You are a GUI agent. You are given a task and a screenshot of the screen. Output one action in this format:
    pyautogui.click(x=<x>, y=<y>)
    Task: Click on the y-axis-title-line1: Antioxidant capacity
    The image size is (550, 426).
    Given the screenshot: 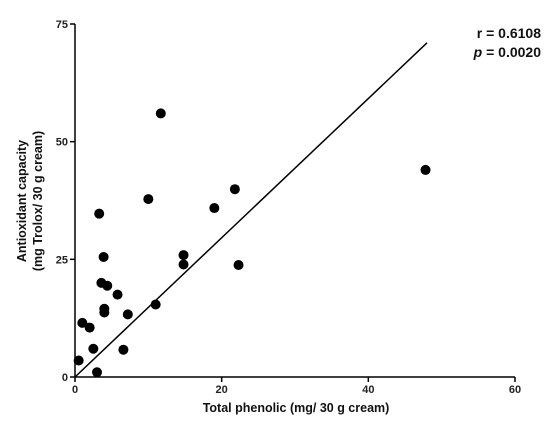 What is the action you would take?
    pyautogui.click(x=22, y=201)
    